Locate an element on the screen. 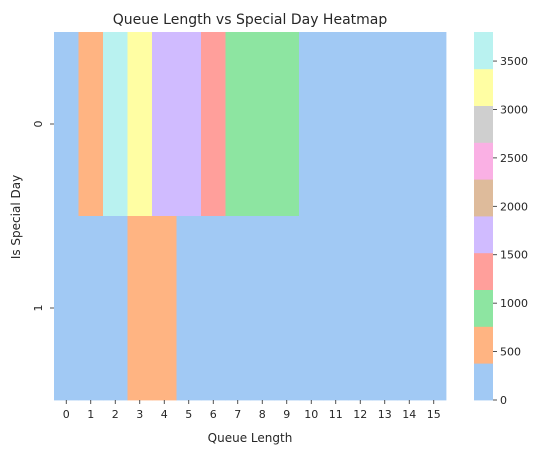 This screenshot has height=455, width=548. y-axis-ticks: 01 is located at coordinates (43, 216).